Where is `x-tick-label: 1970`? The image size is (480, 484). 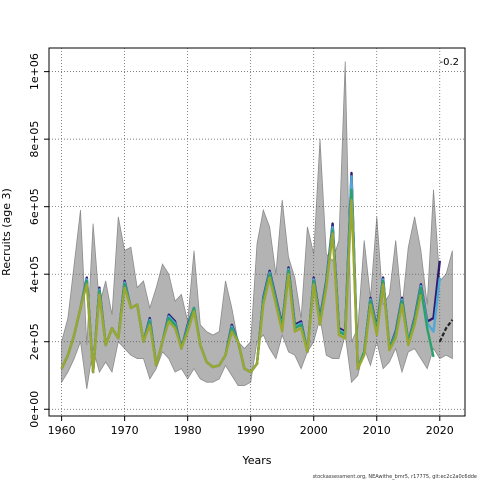 x-tick-label: 1970 is located at coordinates (125, 430).